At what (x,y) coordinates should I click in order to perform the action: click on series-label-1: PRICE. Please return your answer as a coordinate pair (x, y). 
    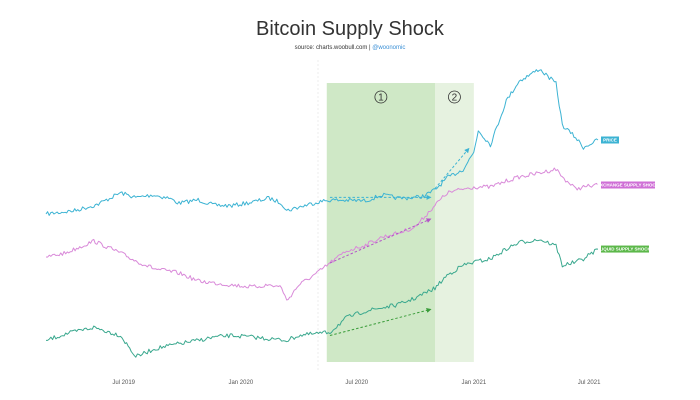
    Looking at the image, I should click on (610, 140).